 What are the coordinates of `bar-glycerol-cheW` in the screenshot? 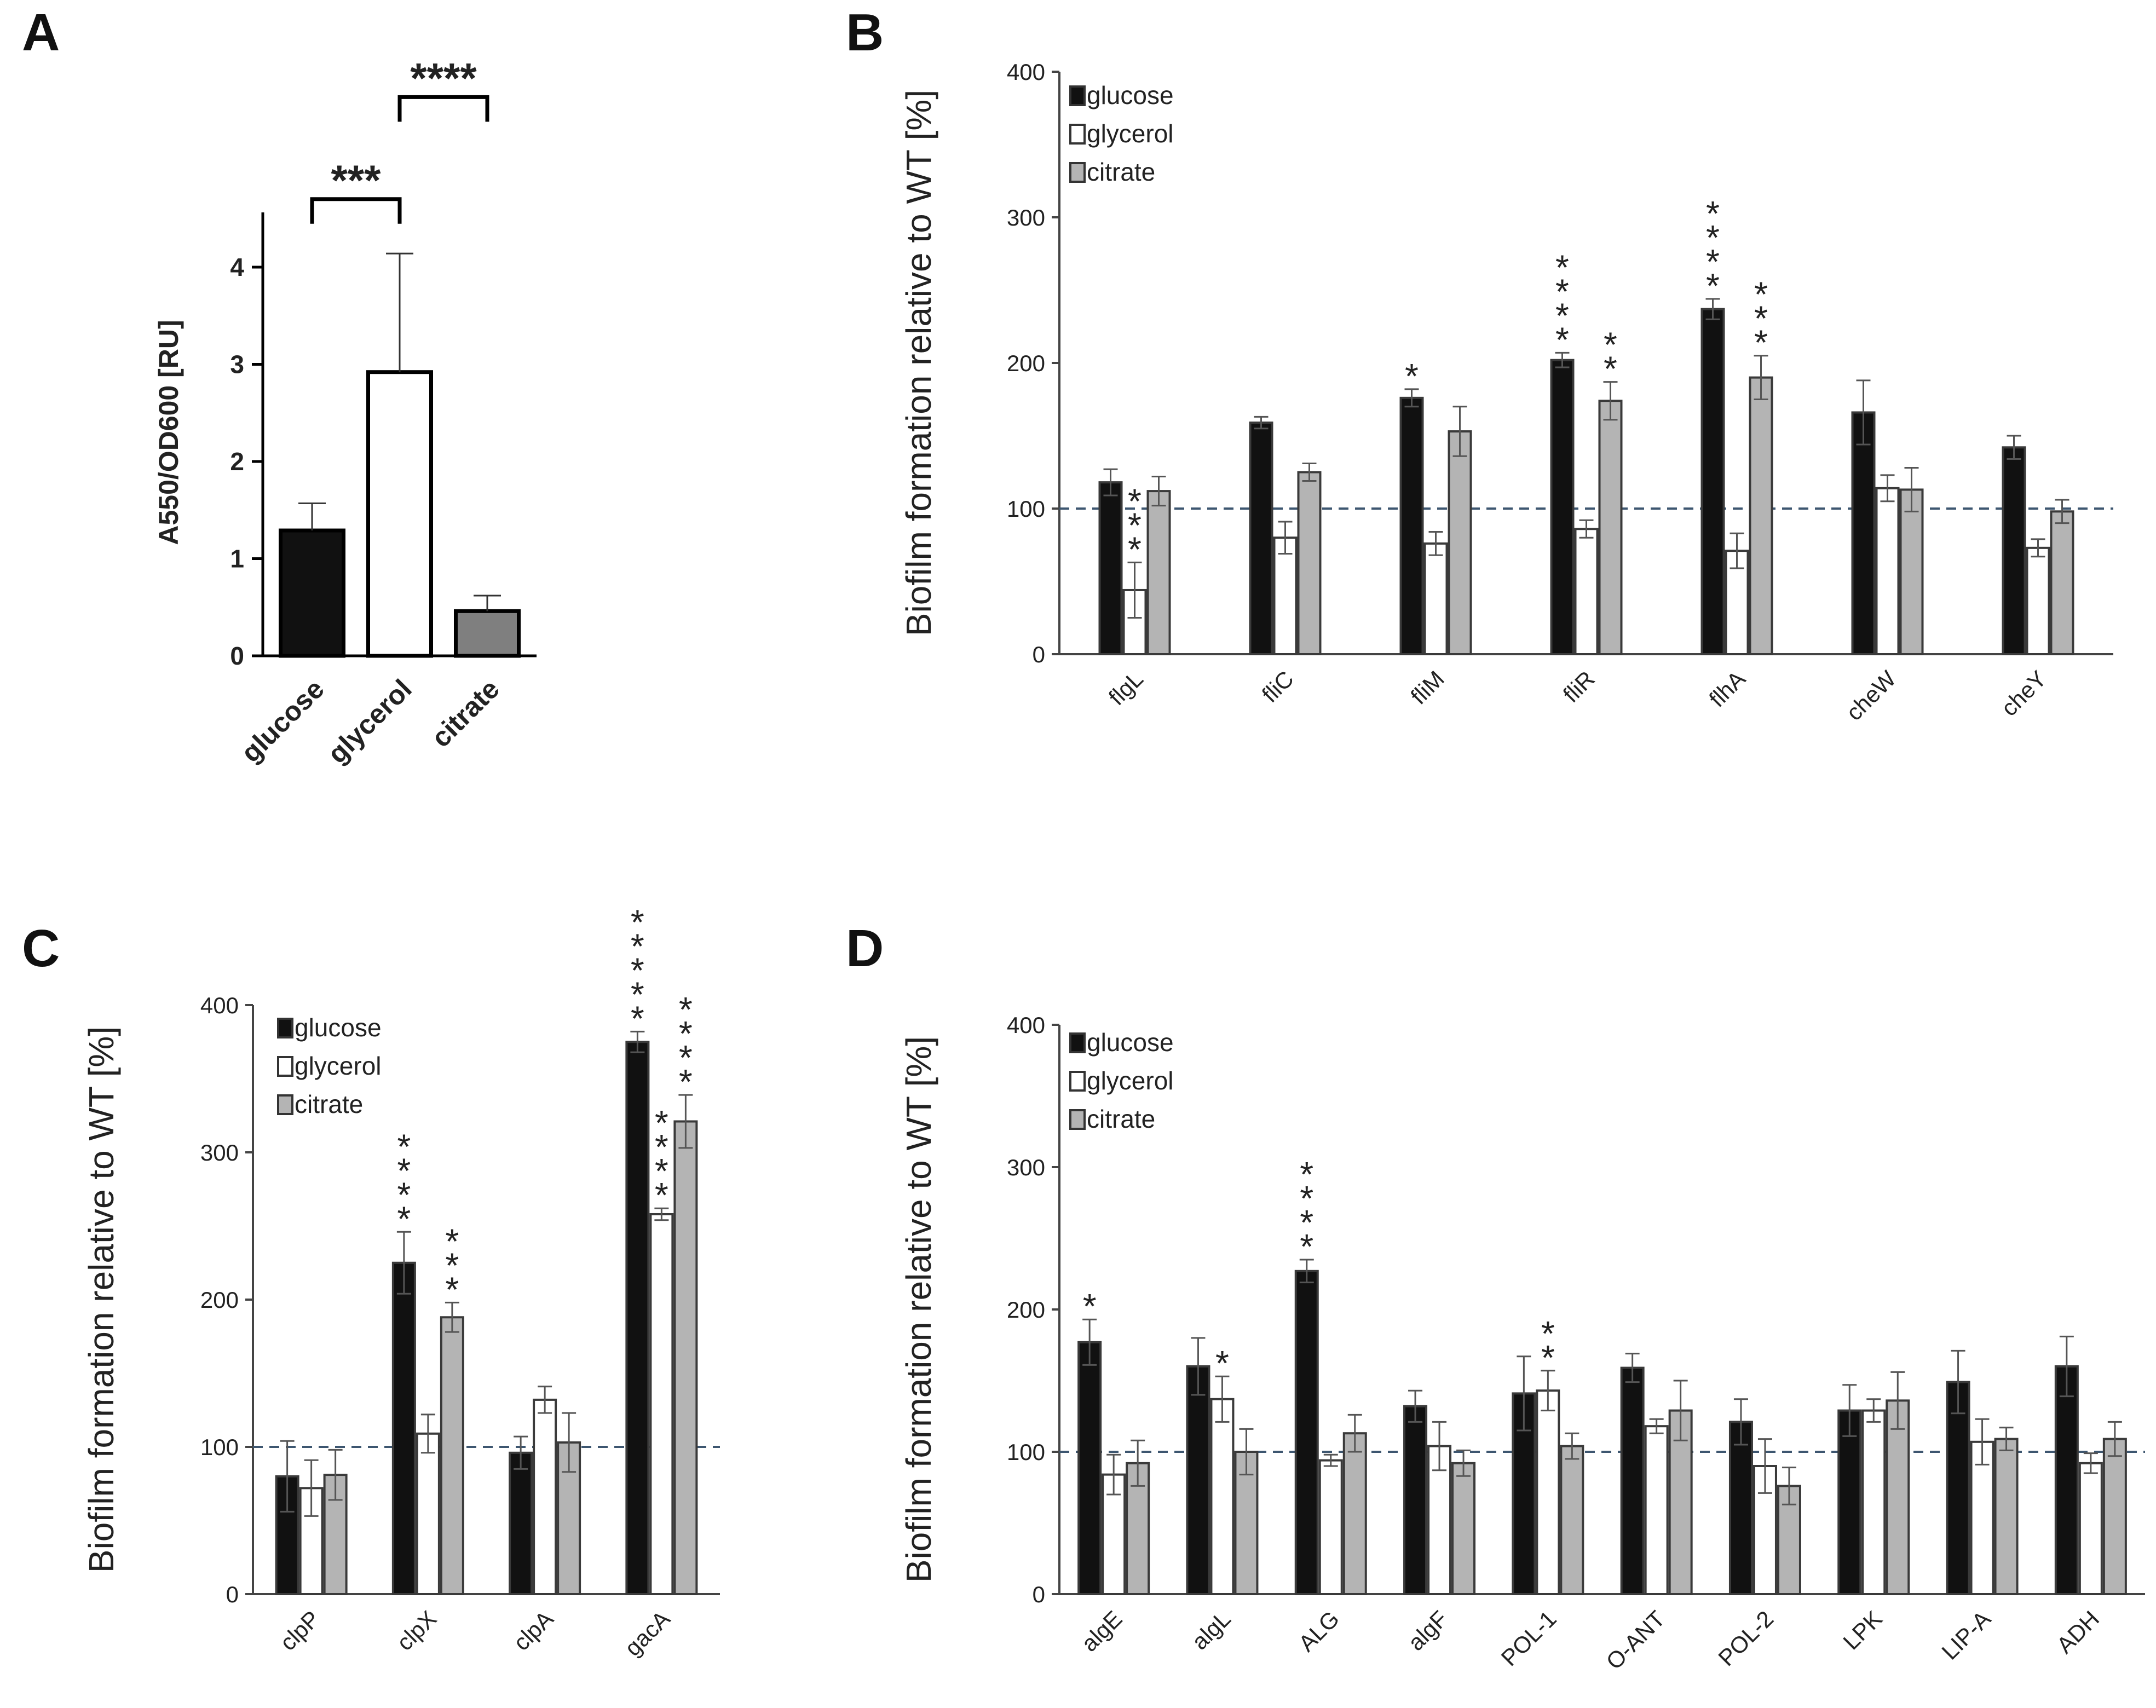 It's located at (1887, 571).